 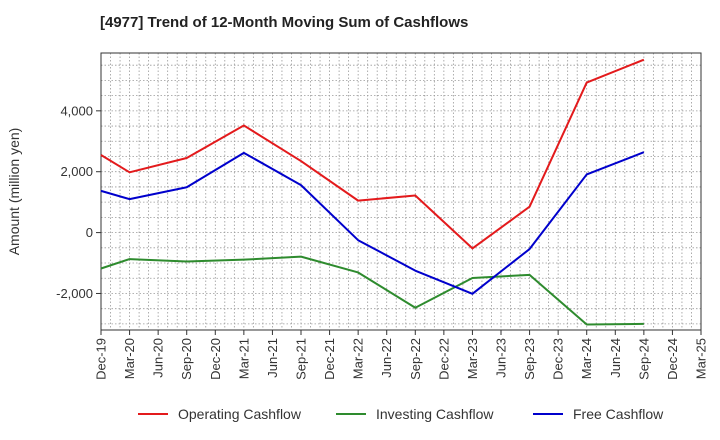 I want to click on x-tick-label: Sep-21, so click(x=301, y=359).